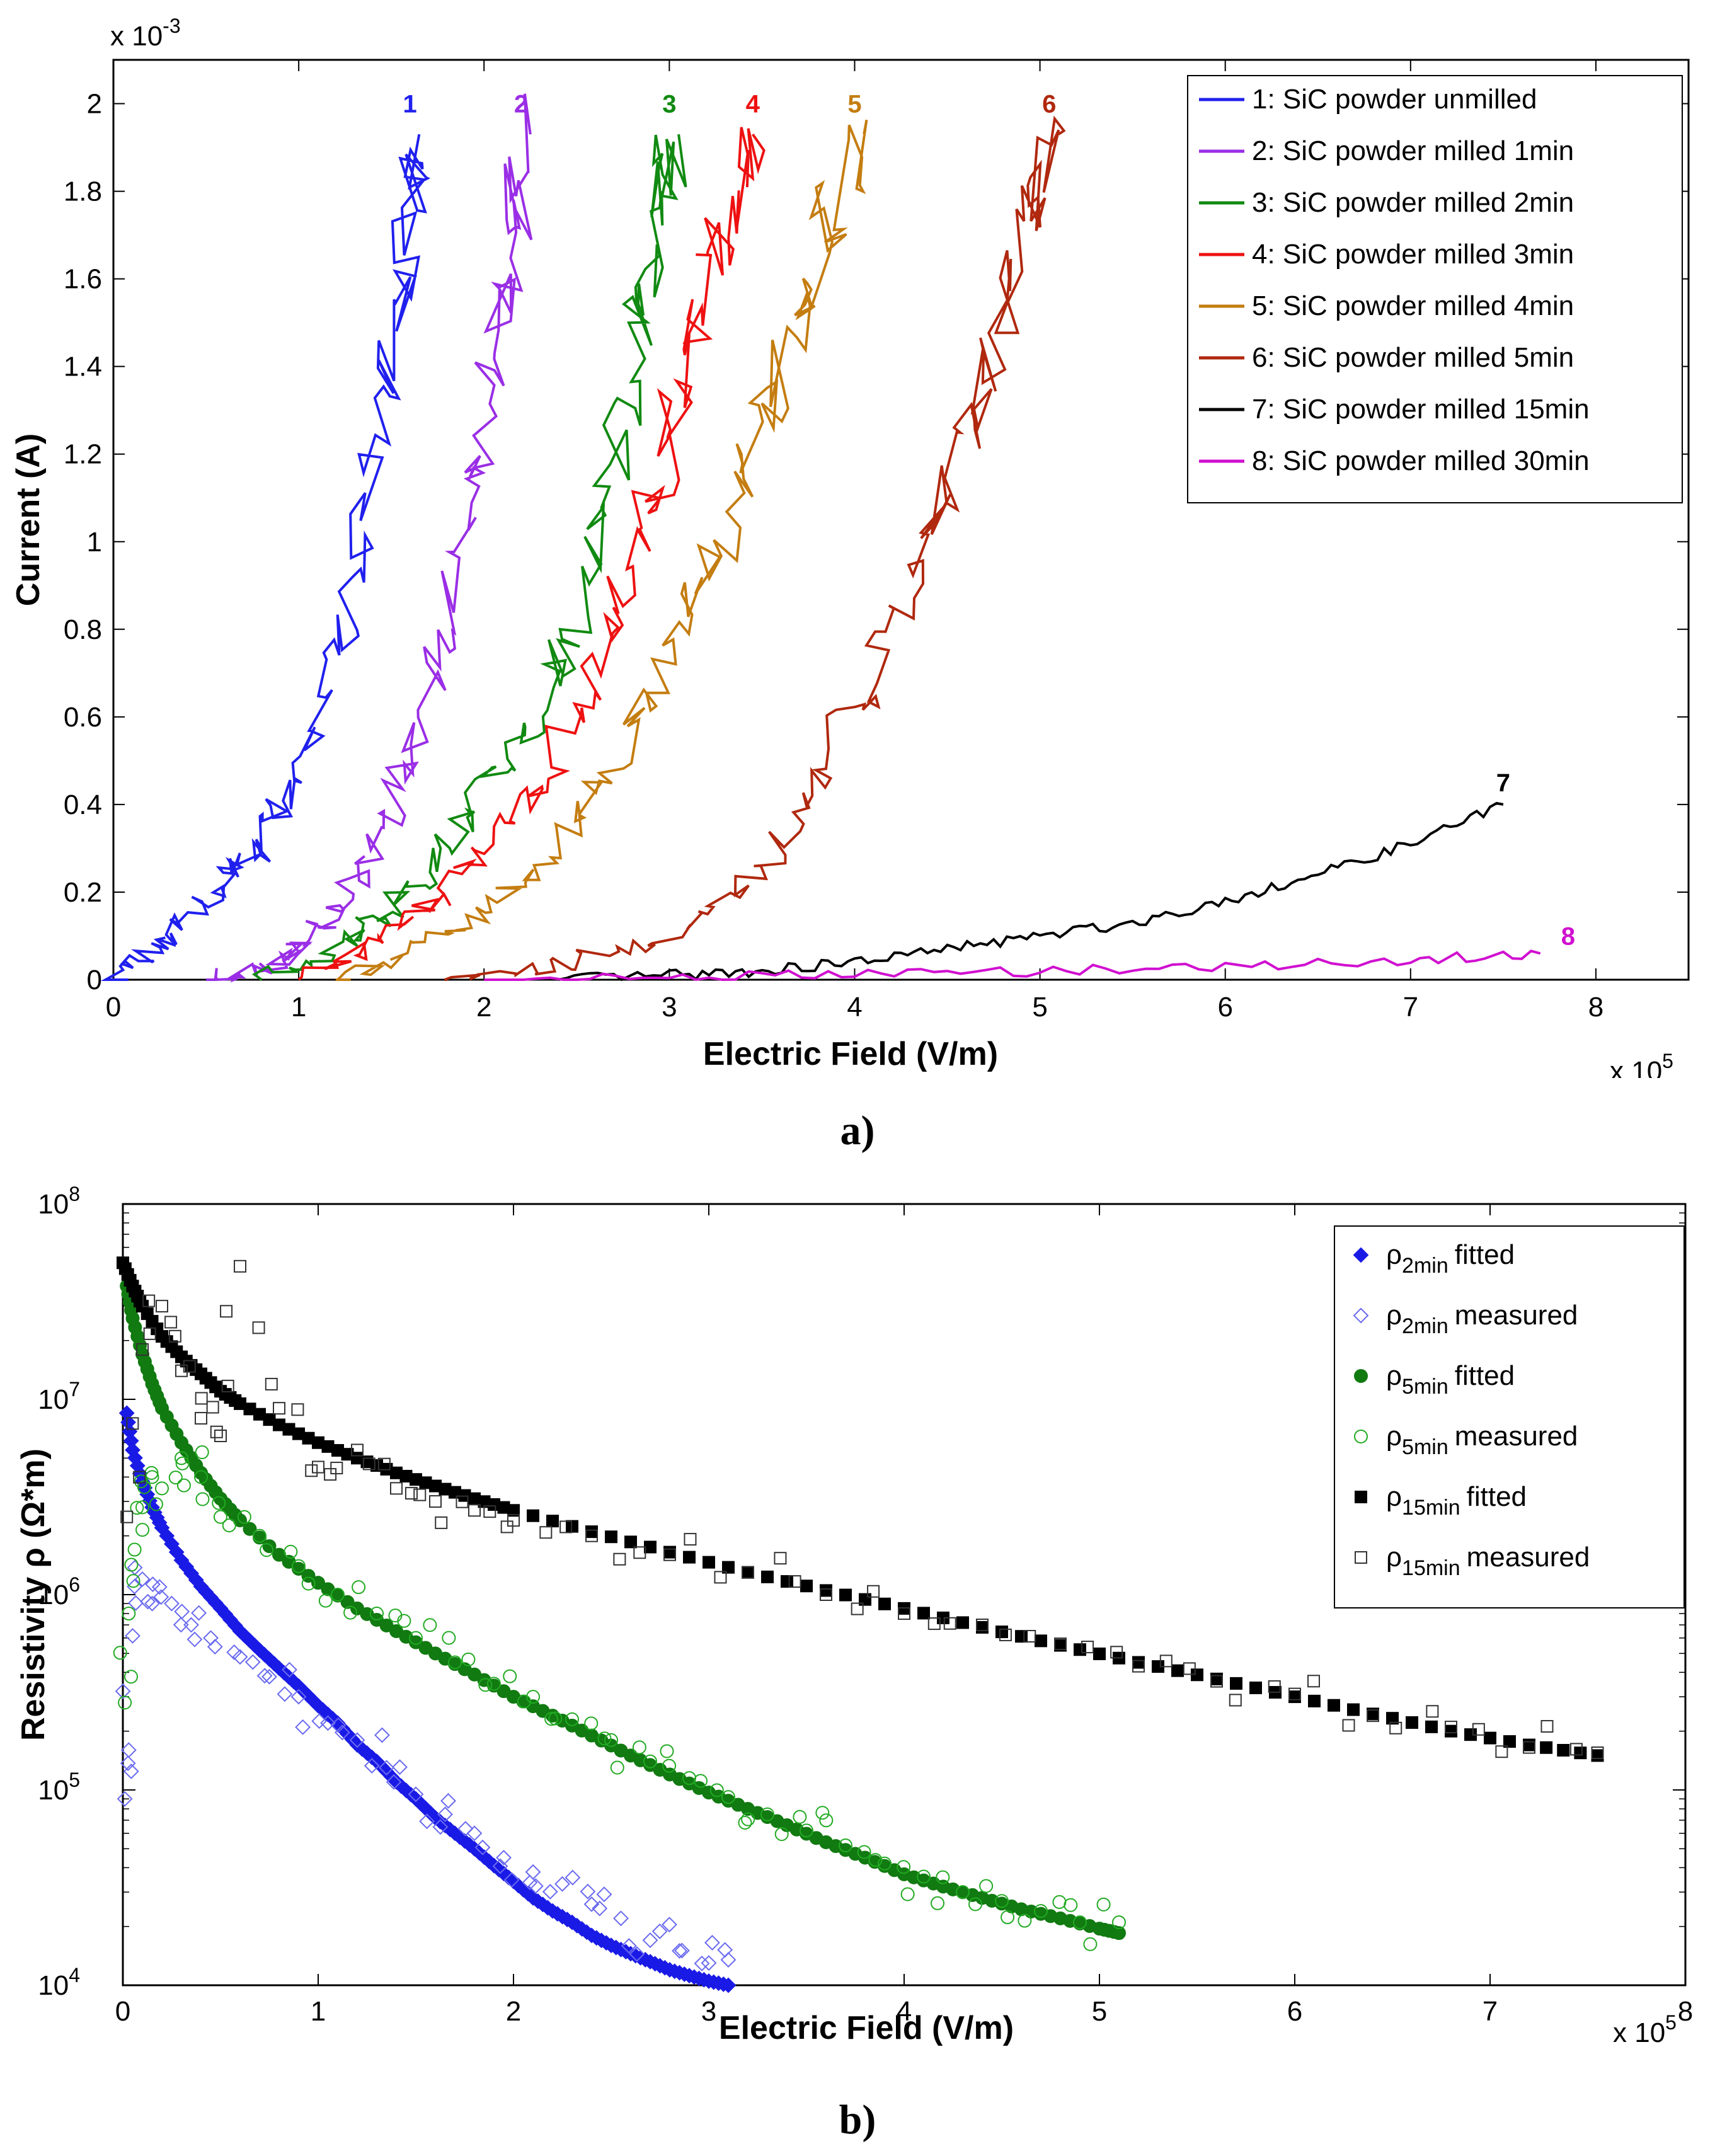 This screenshot has height=2156, width=1715. Describe the element at coordinates (1361, 1437) in the screenshot. I see `legend-marker-5min-measured` at that location.